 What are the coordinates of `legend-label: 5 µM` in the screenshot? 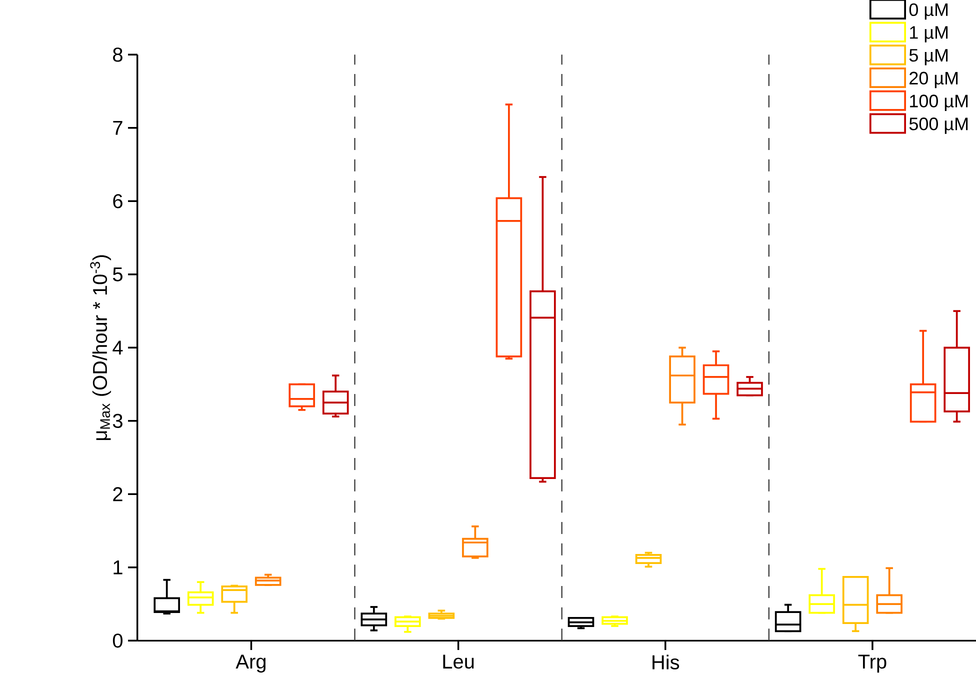 It's located at (928, 57).